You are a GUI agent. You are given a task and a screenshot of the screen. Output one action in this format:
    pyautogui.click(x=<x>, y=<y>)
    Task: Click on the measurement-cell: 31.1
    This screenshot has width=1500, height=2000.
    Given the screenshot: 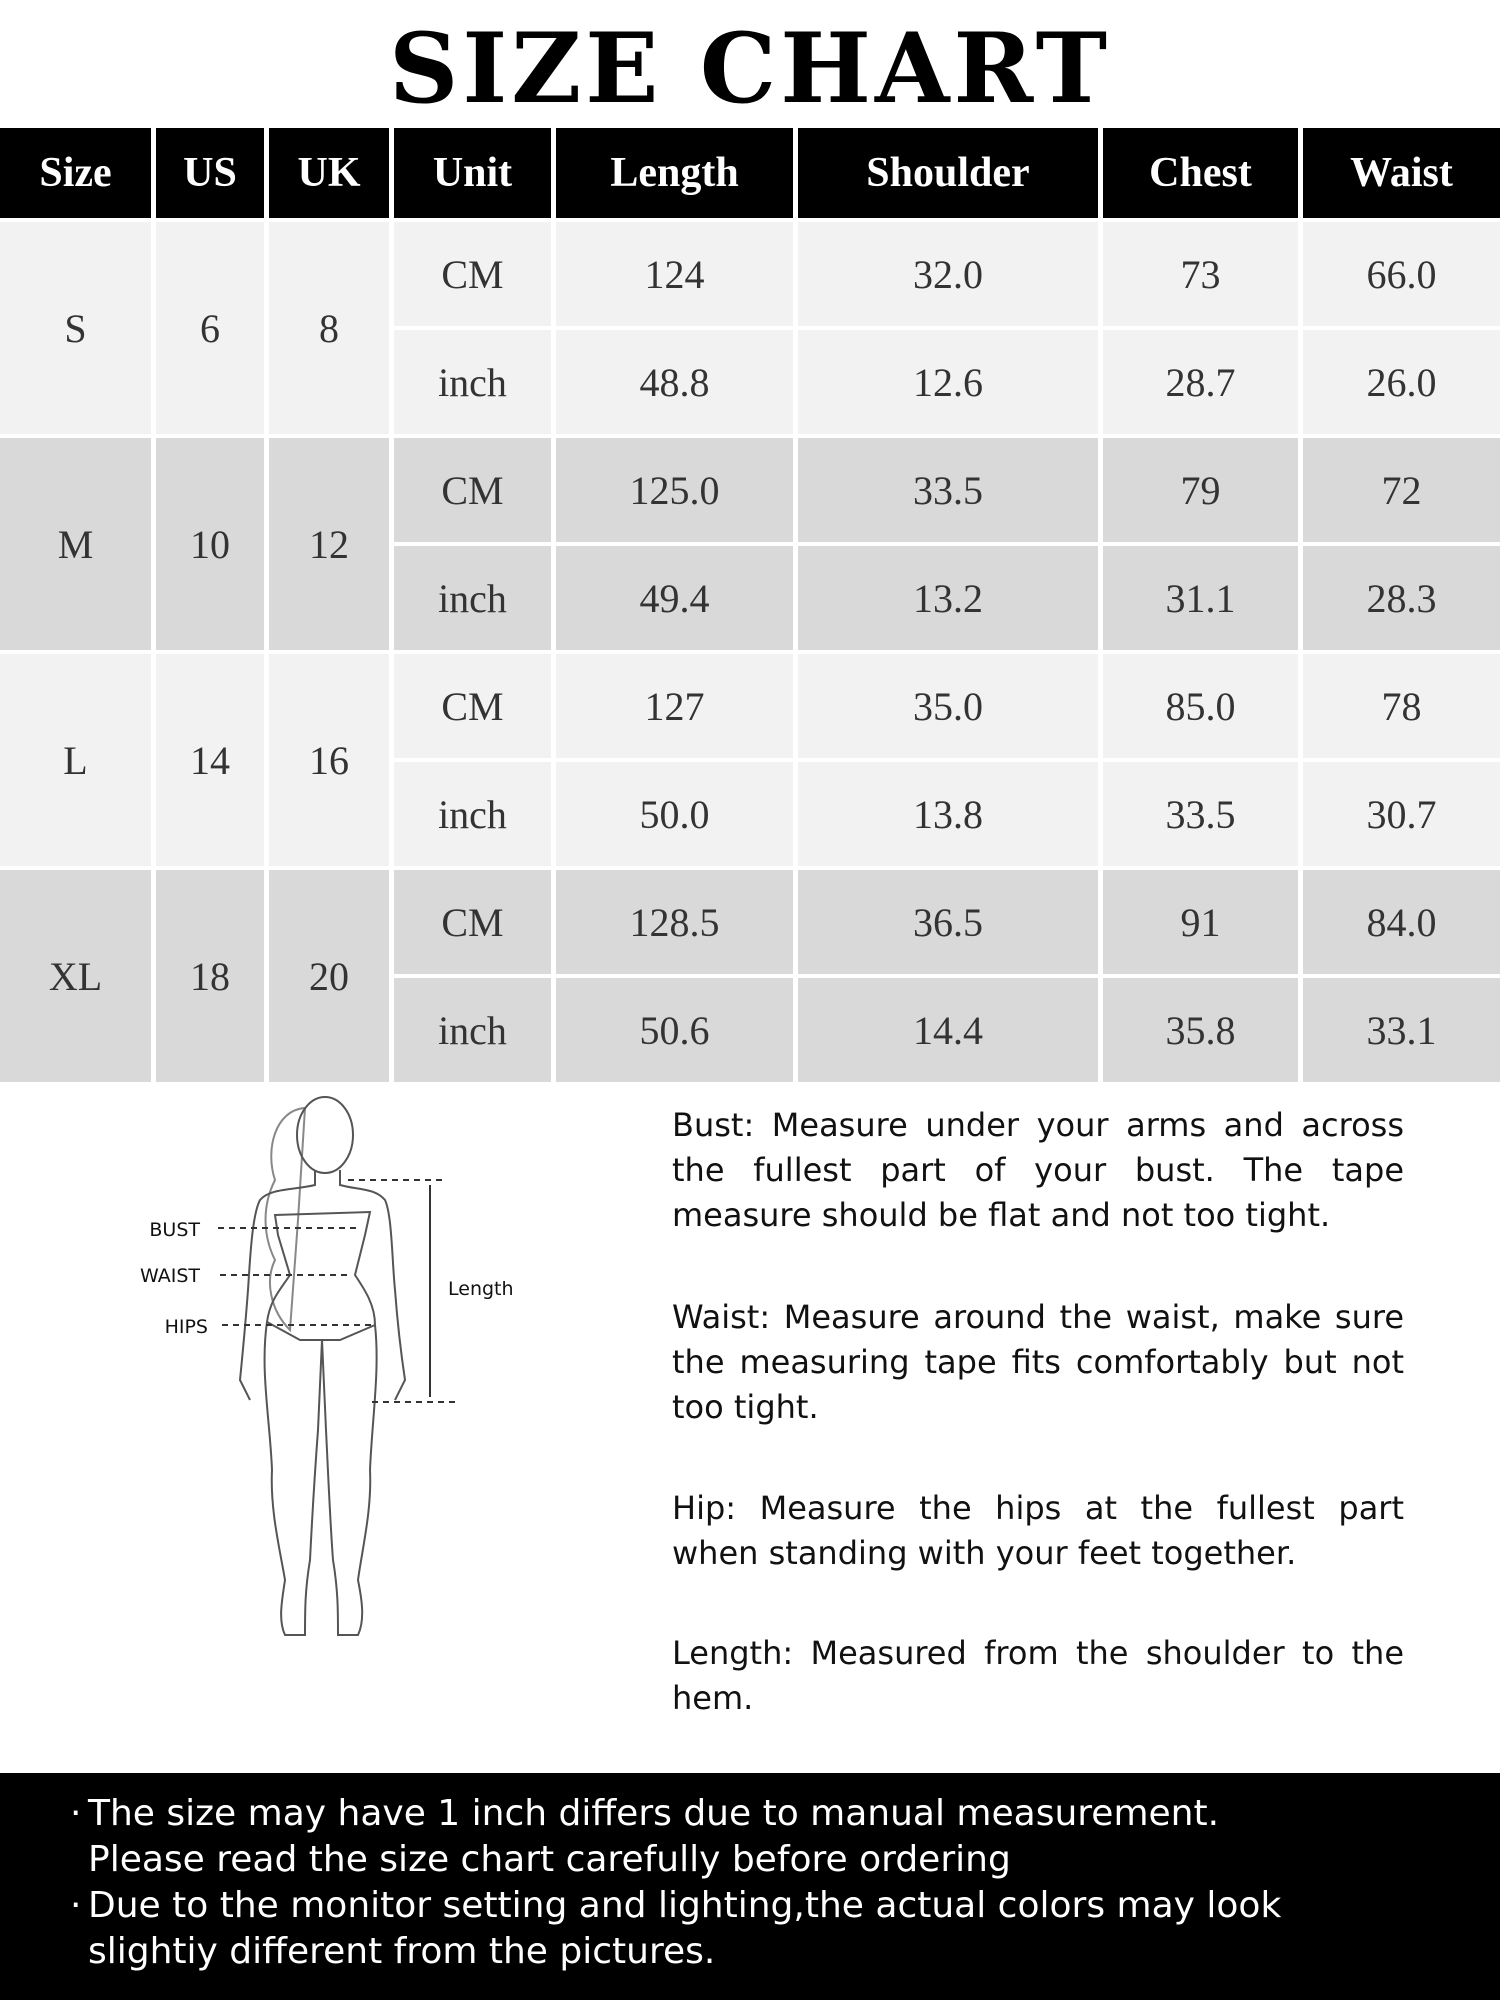 What is the action you would take?
    pyautogui.click(x=1200, y=598)
    